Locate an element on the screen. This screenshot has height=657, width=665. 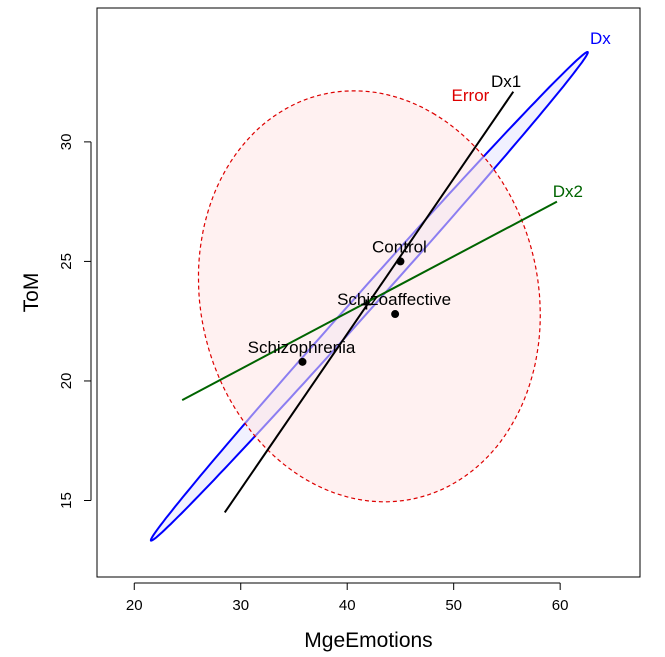
x-axis-title: MgeEmotions is located at coordinates (368, 640).